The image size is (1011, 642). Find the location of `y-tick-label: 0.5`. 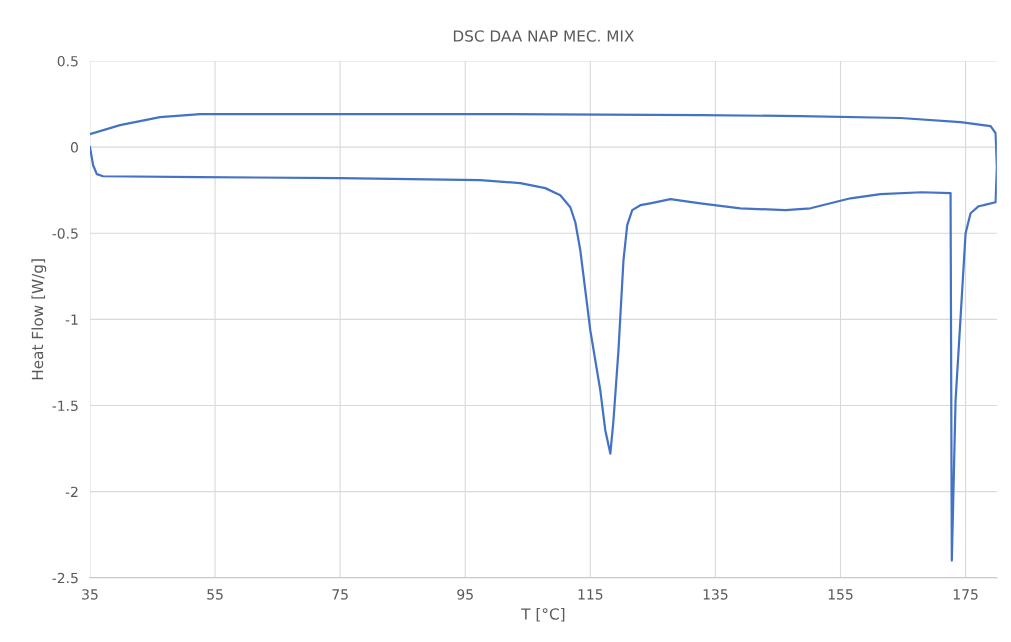

y-tick-label: 0.5 is located at coordinates (67, 61).